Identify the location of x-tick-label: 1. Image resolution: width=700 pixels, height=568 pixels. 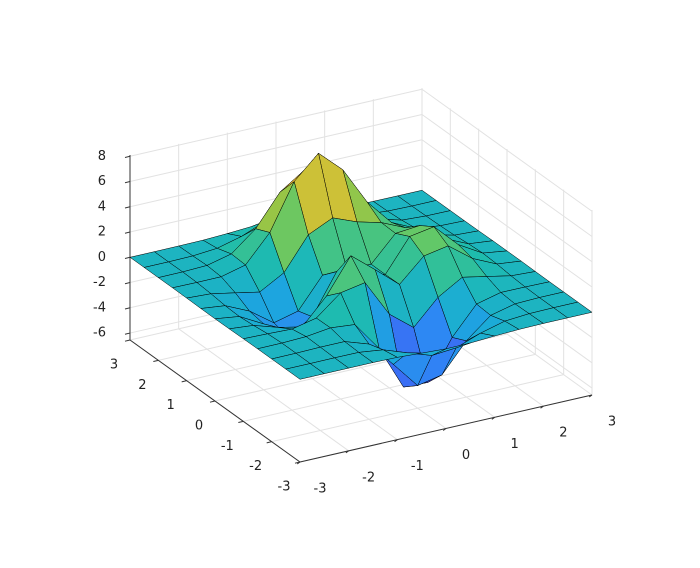
(515, 444).